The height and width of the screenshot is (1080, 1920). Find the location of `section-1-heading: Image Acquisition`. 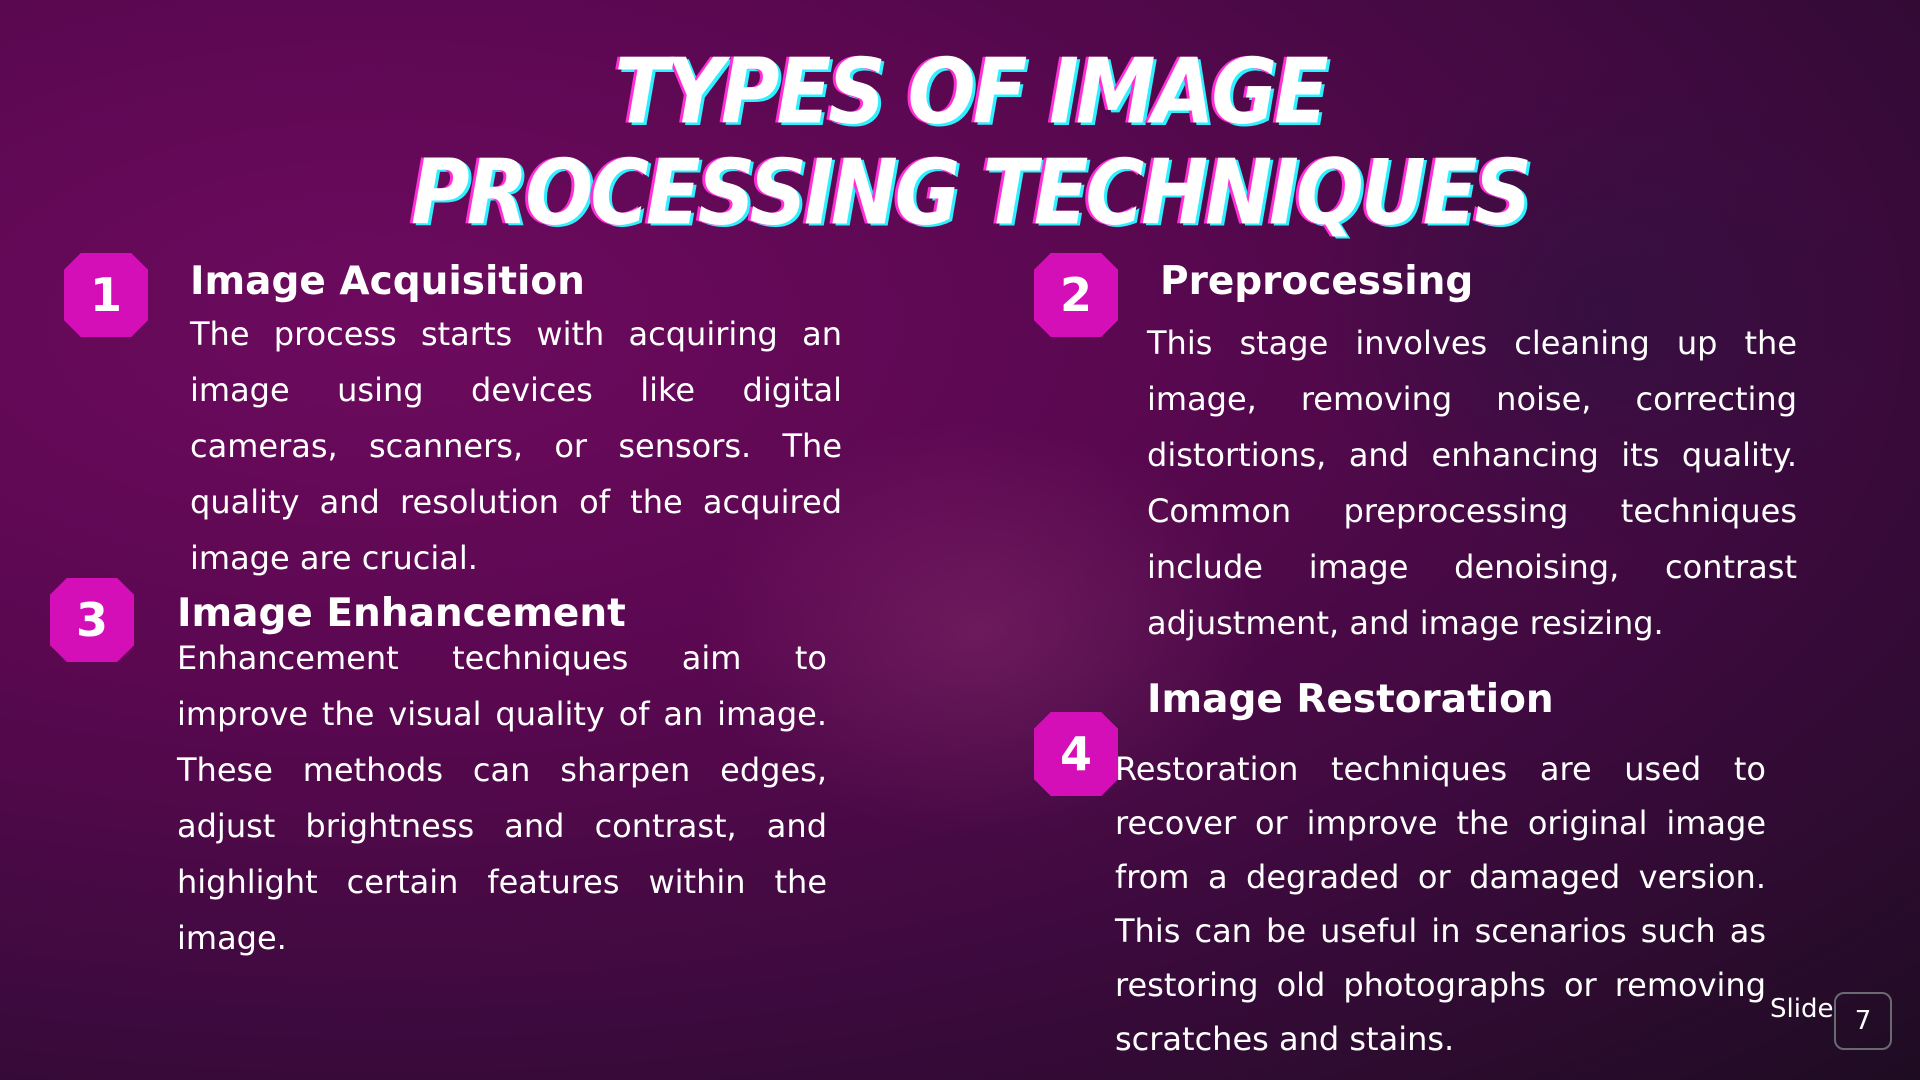

section-1-heading: Image Acquisition is located at coordinates (387, 281).